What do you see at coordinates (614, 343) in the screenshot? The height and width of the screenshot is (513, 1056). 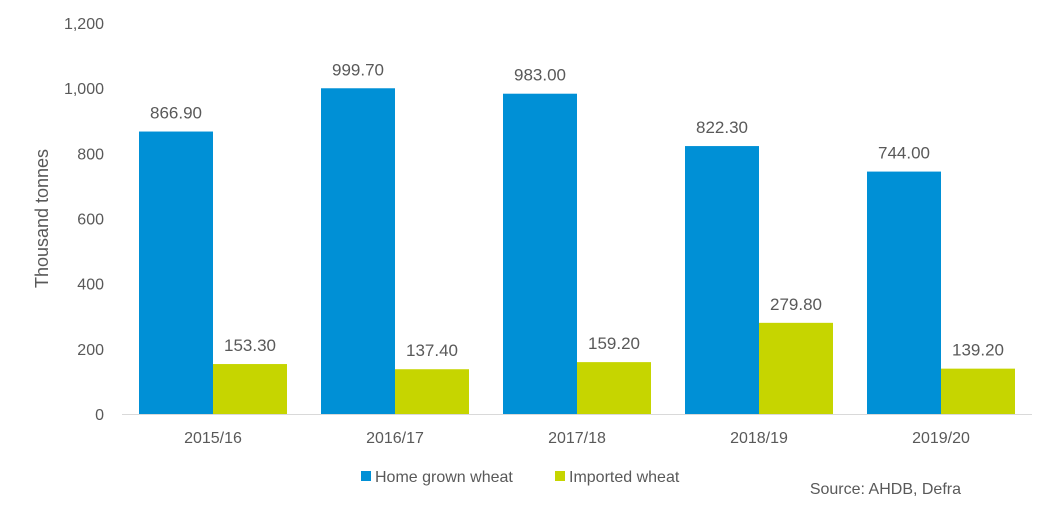 I see `data-label: 159.20` at bounding box center [614, 343].